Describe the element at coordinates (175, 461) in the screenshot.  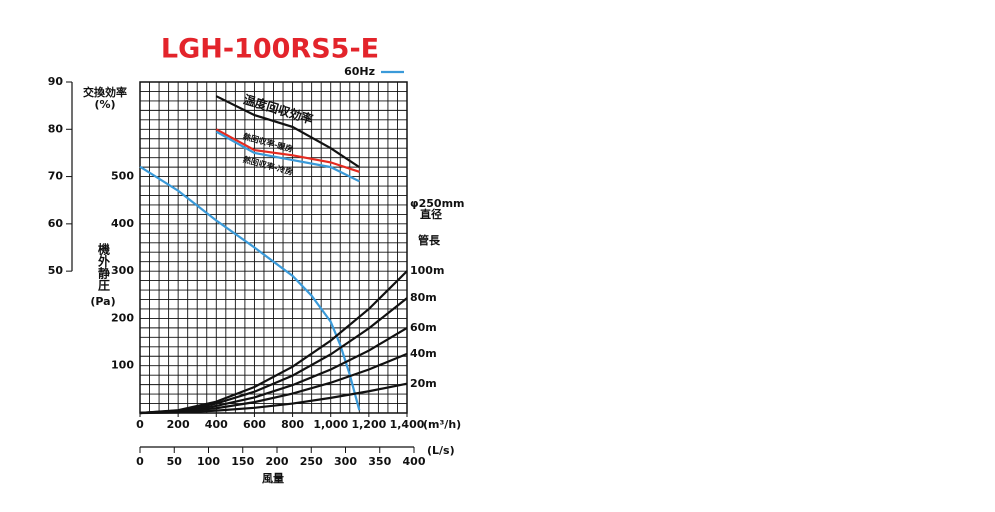
I see `x2-tick-label: 50` at that location.